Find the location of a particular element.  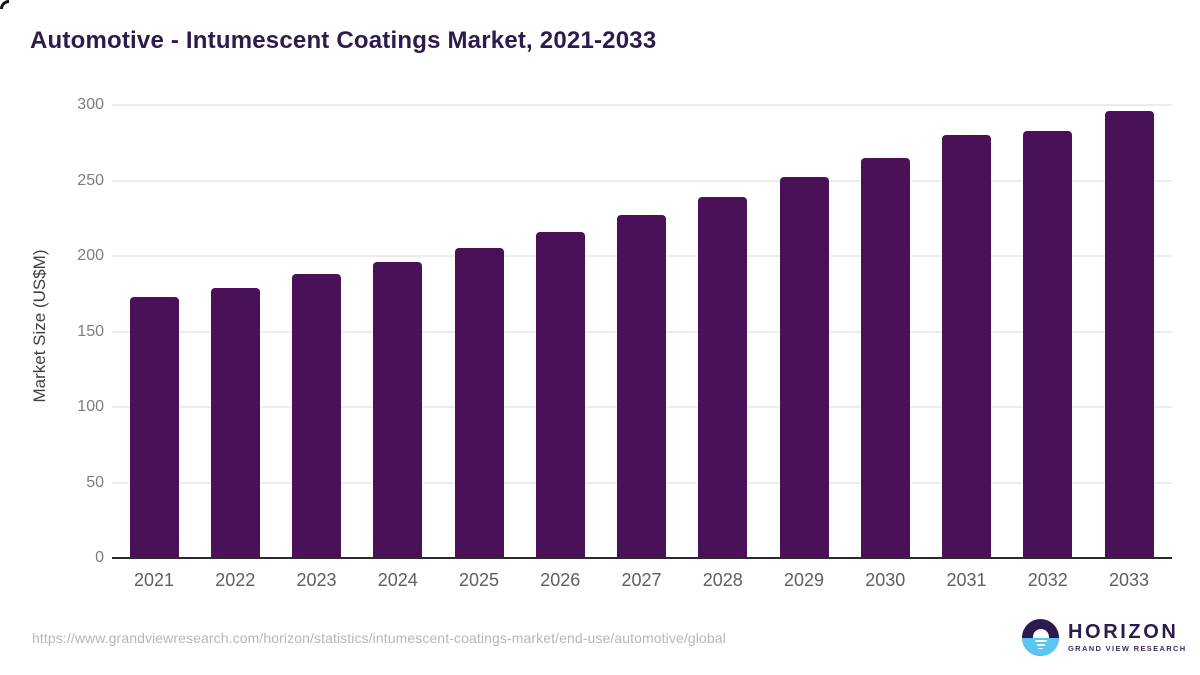

bar-2024 is located at coordinates (398, 410).